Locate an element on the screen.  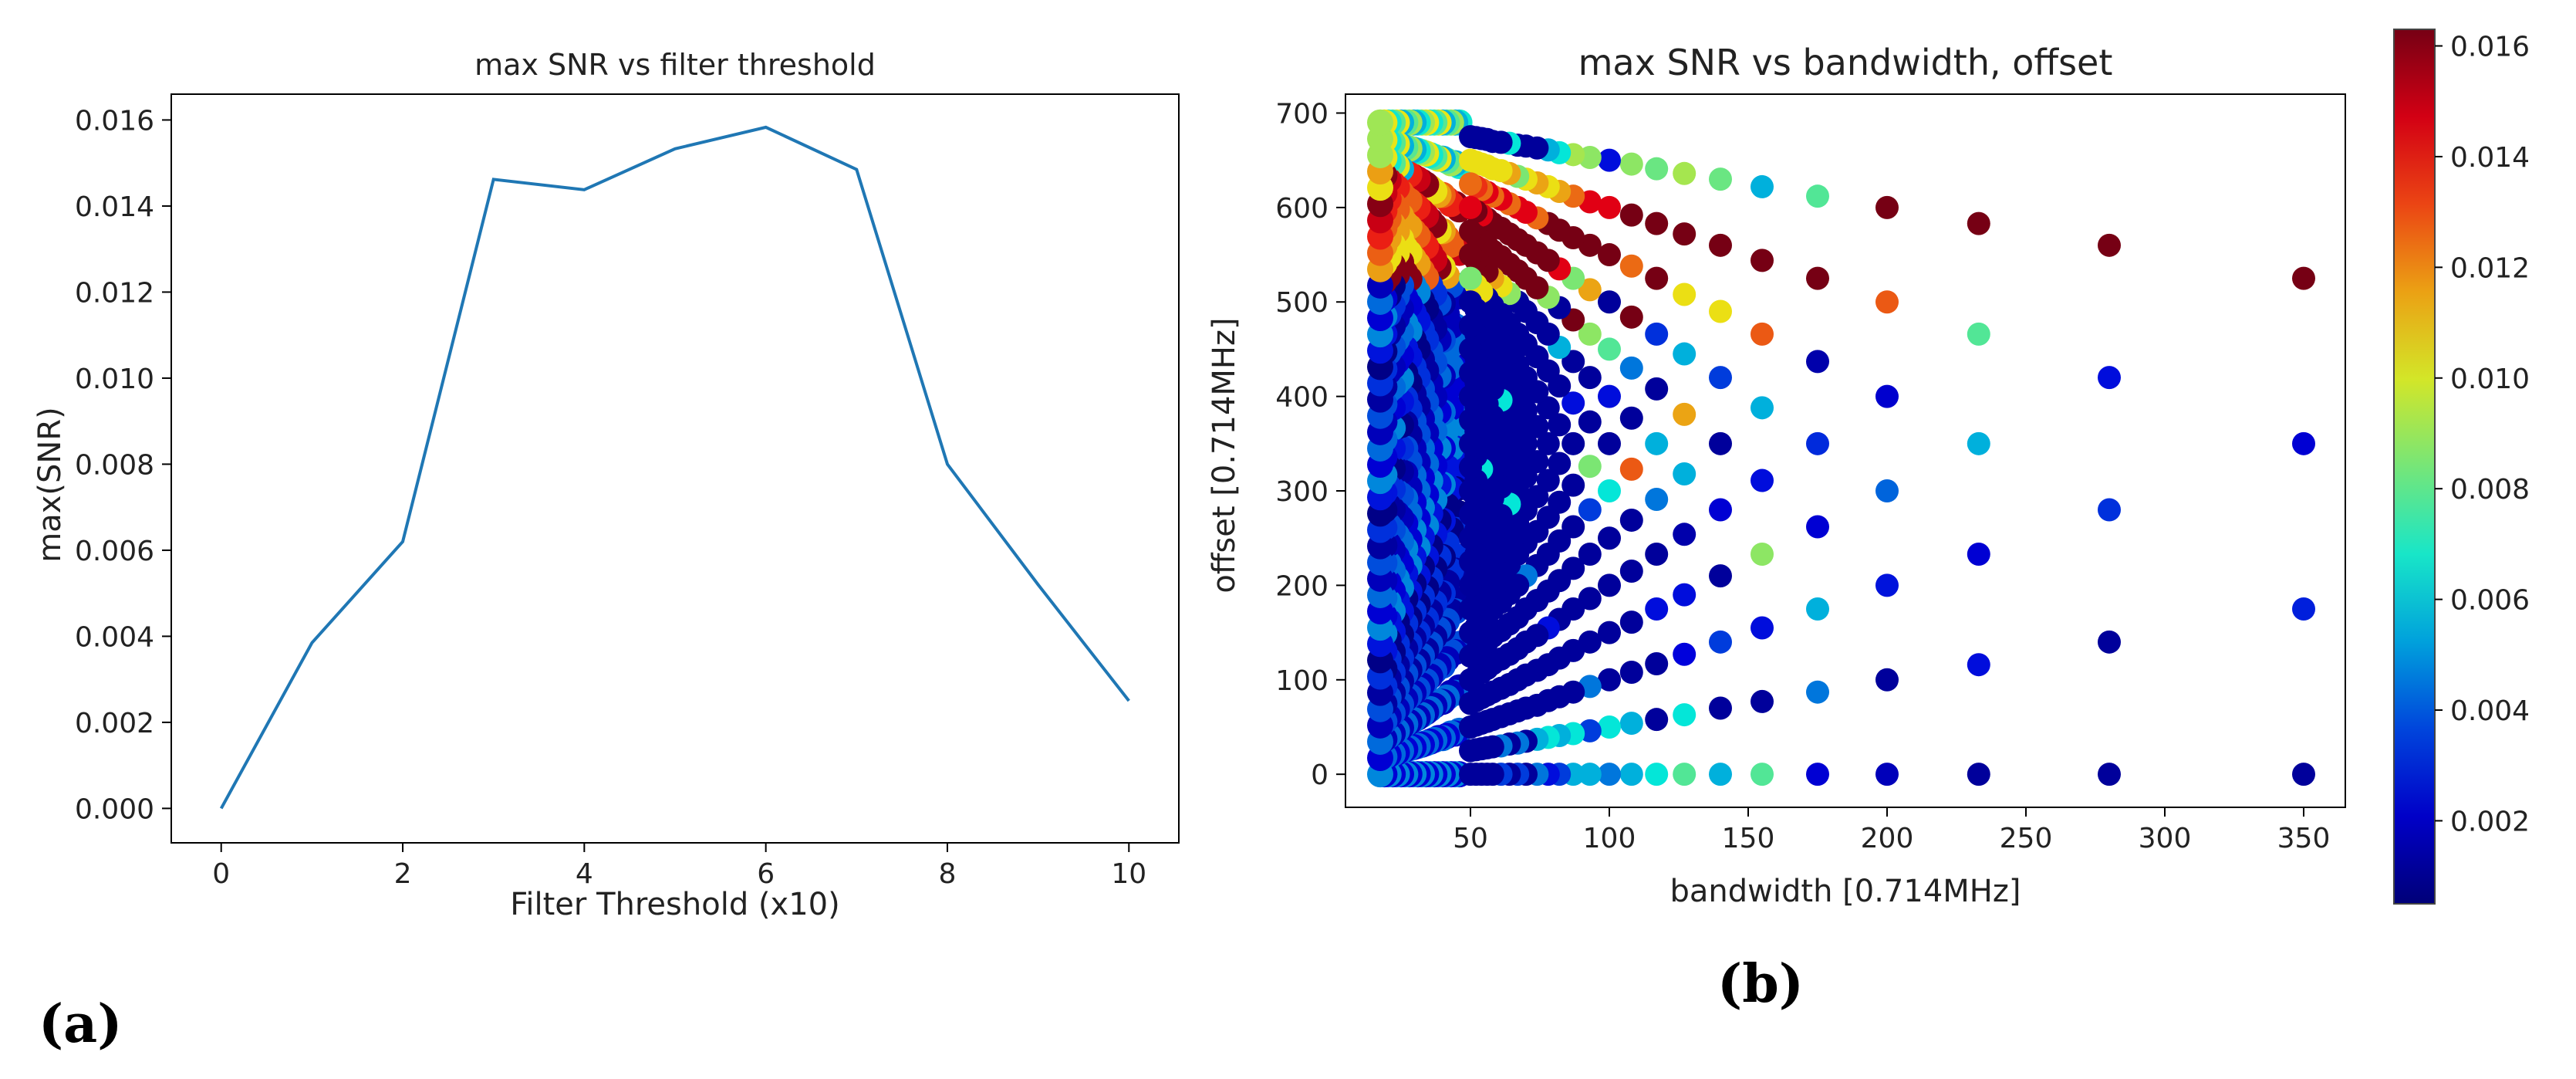
x-tick-label: 0 is located at coordinates (221, 874).